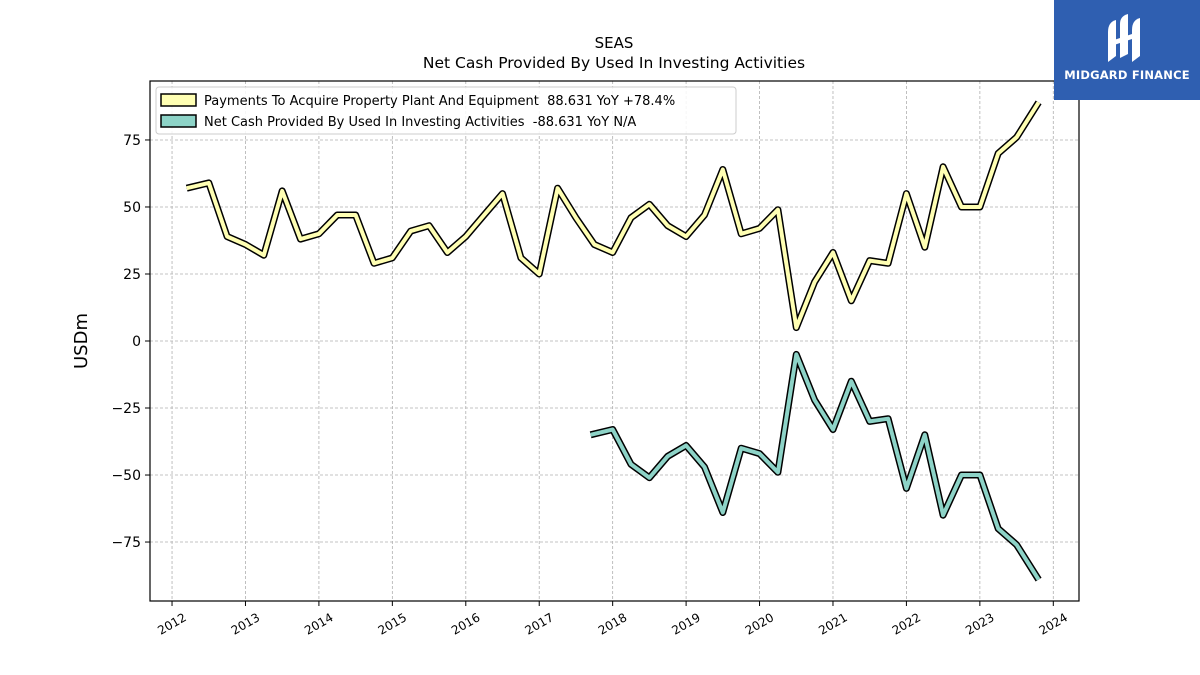  What do you see at coordinates (614, 43) in the screenshot?
I see `chart-title: SEAS` at bounding box center [614, 43].